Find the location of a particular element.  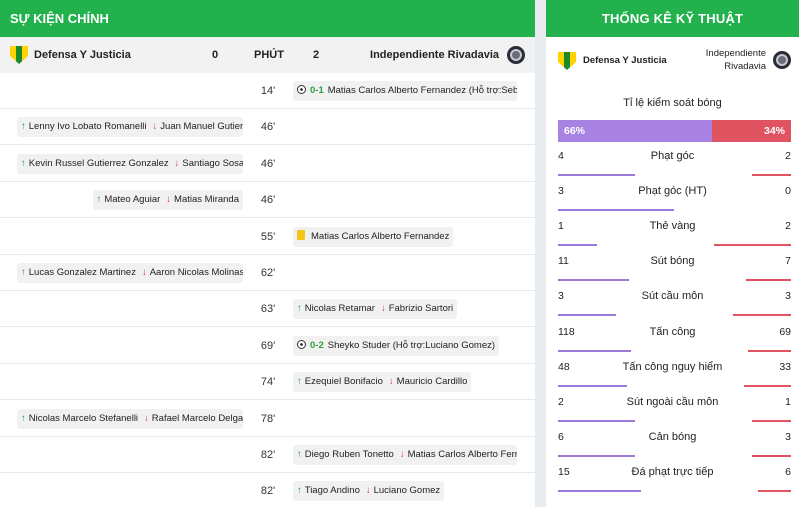

minute-header: PHÚT is located at coordinates (269, 55).